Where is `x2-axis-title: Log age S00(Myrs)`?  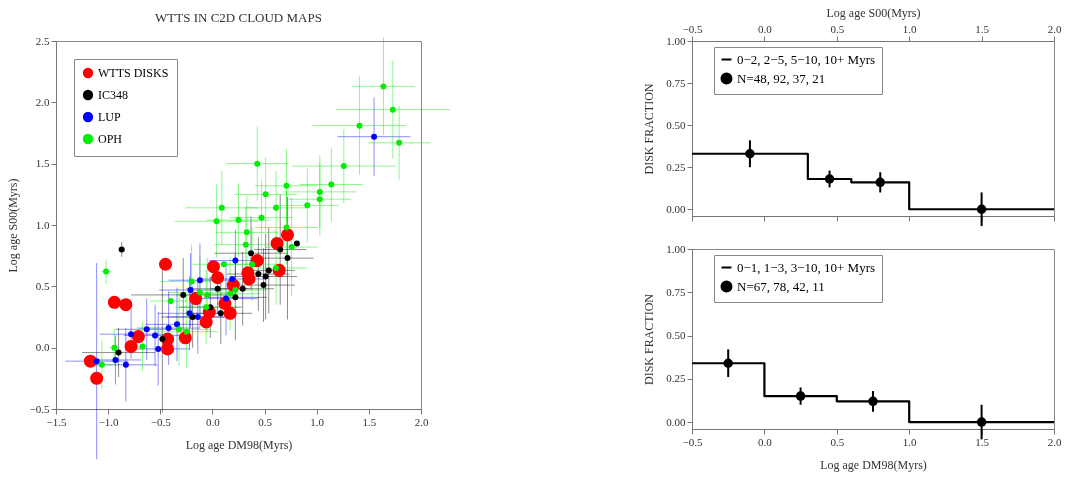 x2-axis-title: Log age S00(Myrs) is located at coordinates (873, 12).